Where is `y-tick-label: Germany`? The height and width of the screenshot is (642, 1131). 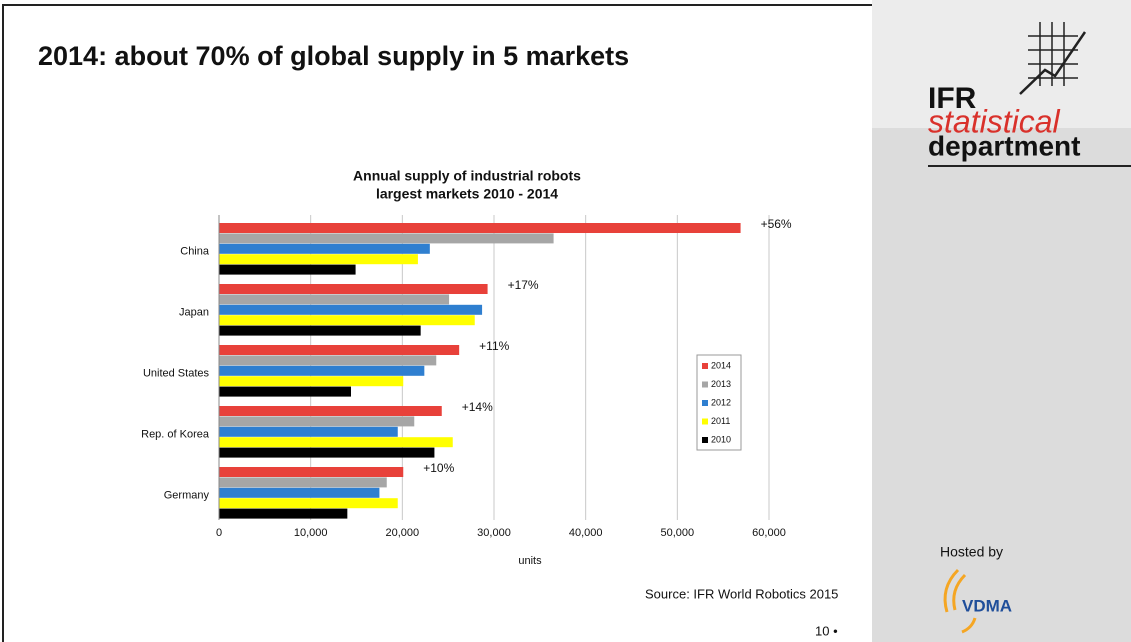 y-tick-label: Germany is located at coordinates (187, 496).